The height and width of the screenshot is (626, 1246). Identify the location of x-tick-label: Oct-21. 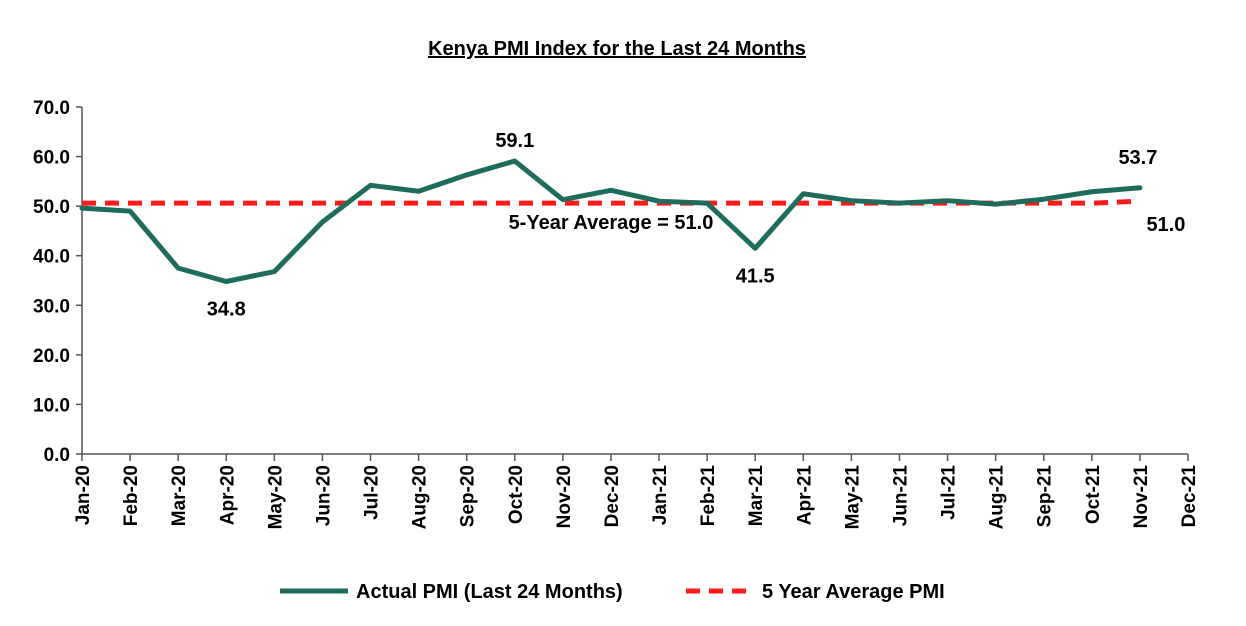
(1093, 495).